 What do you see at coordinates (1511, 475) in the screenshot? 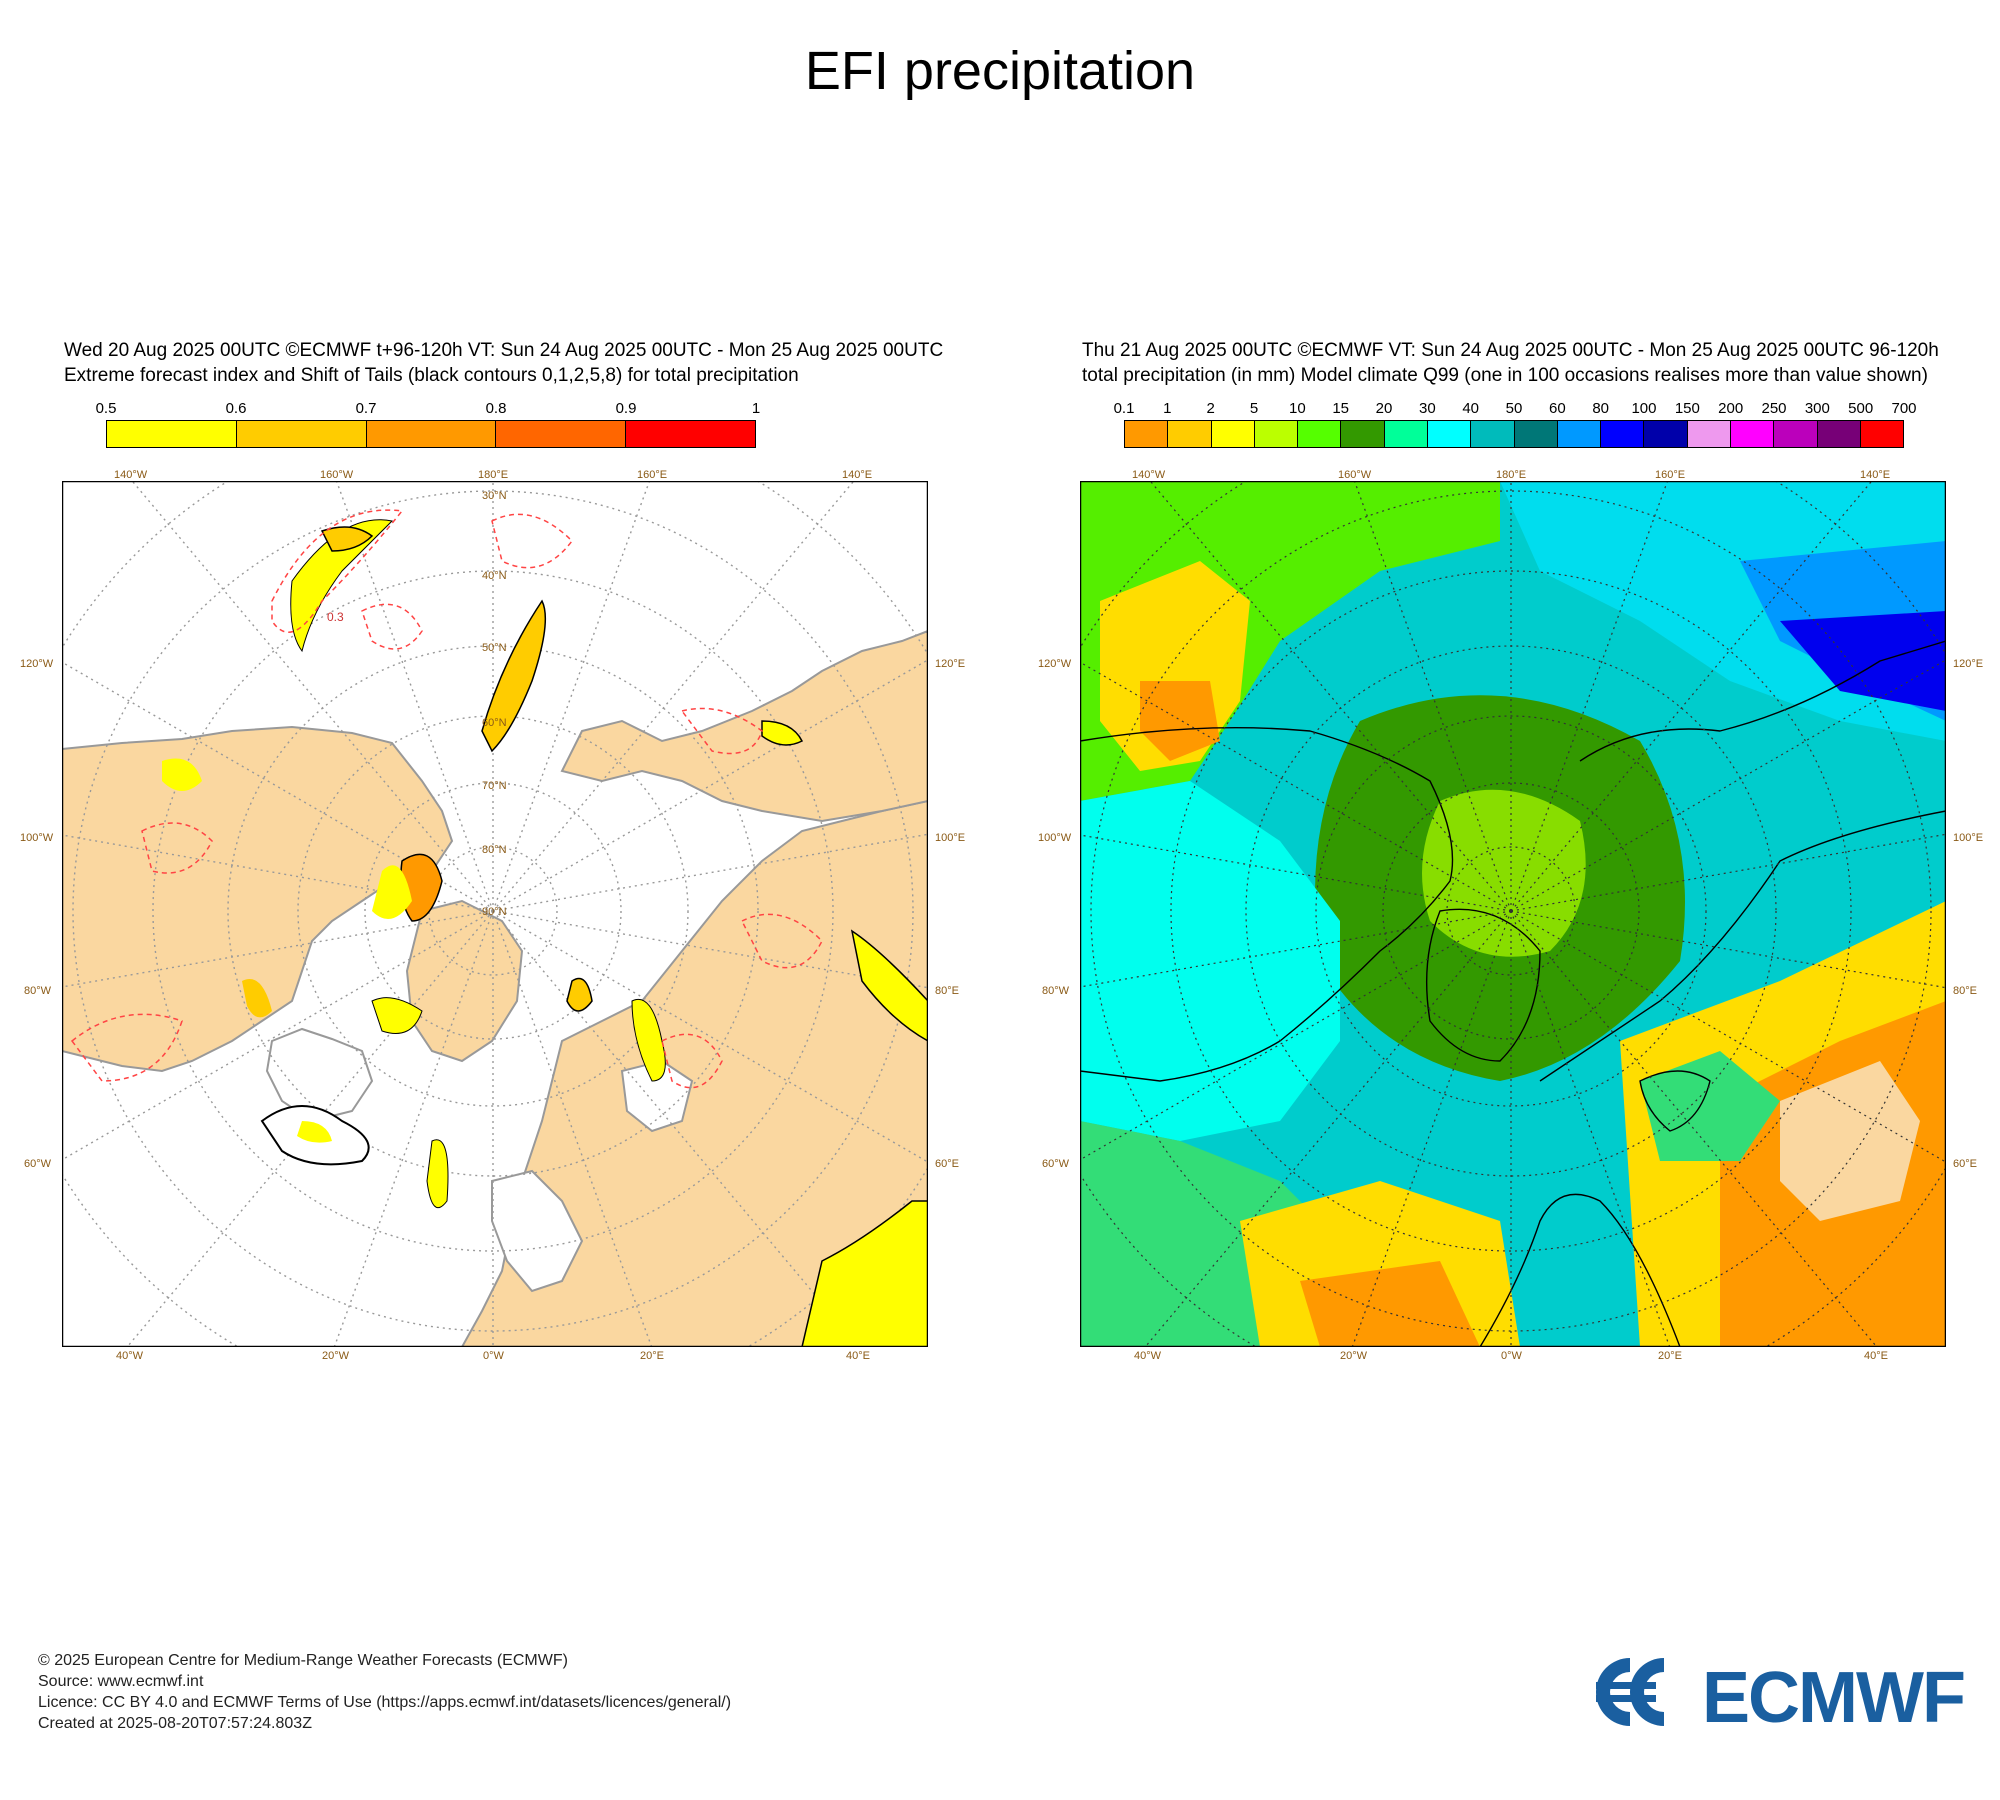
I see `right-top-lon-3: 180°E` at bounding box center [1511, 475].